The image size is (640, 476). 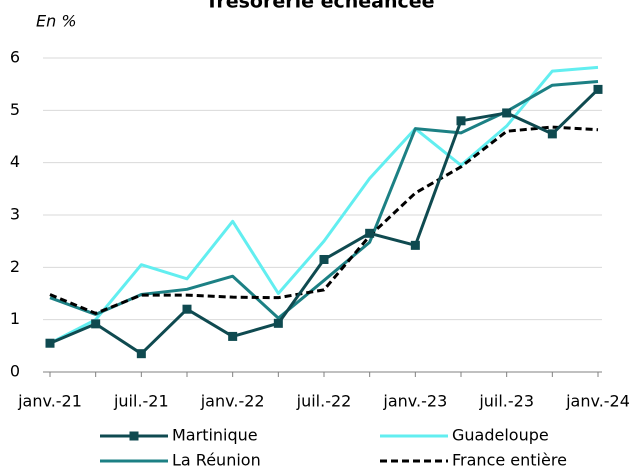 I want to click on y-tick-label: 6, so click(x=15, y=57).